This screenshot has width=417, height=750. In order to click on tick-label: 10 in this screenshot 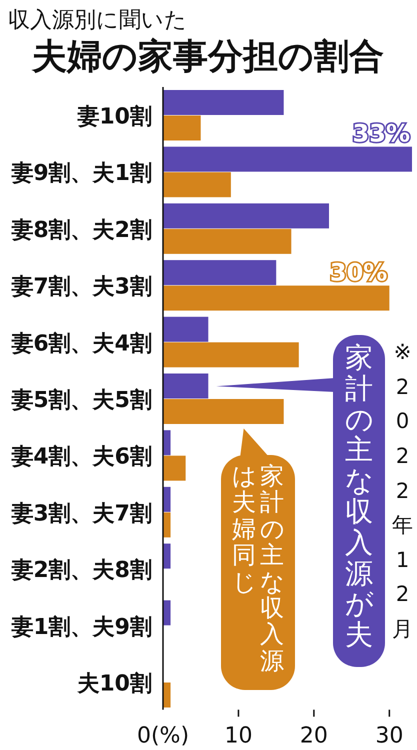, I will do `click(238, 736)`.